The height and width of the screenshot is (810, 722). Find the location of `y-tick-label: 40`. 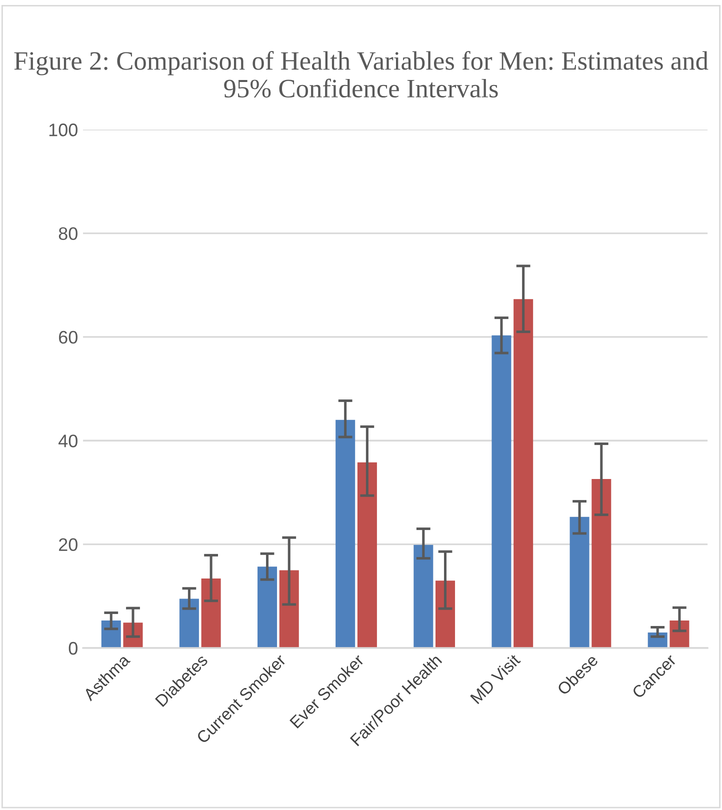

y-tick-label: 40 is located at coordinates (68, 441).